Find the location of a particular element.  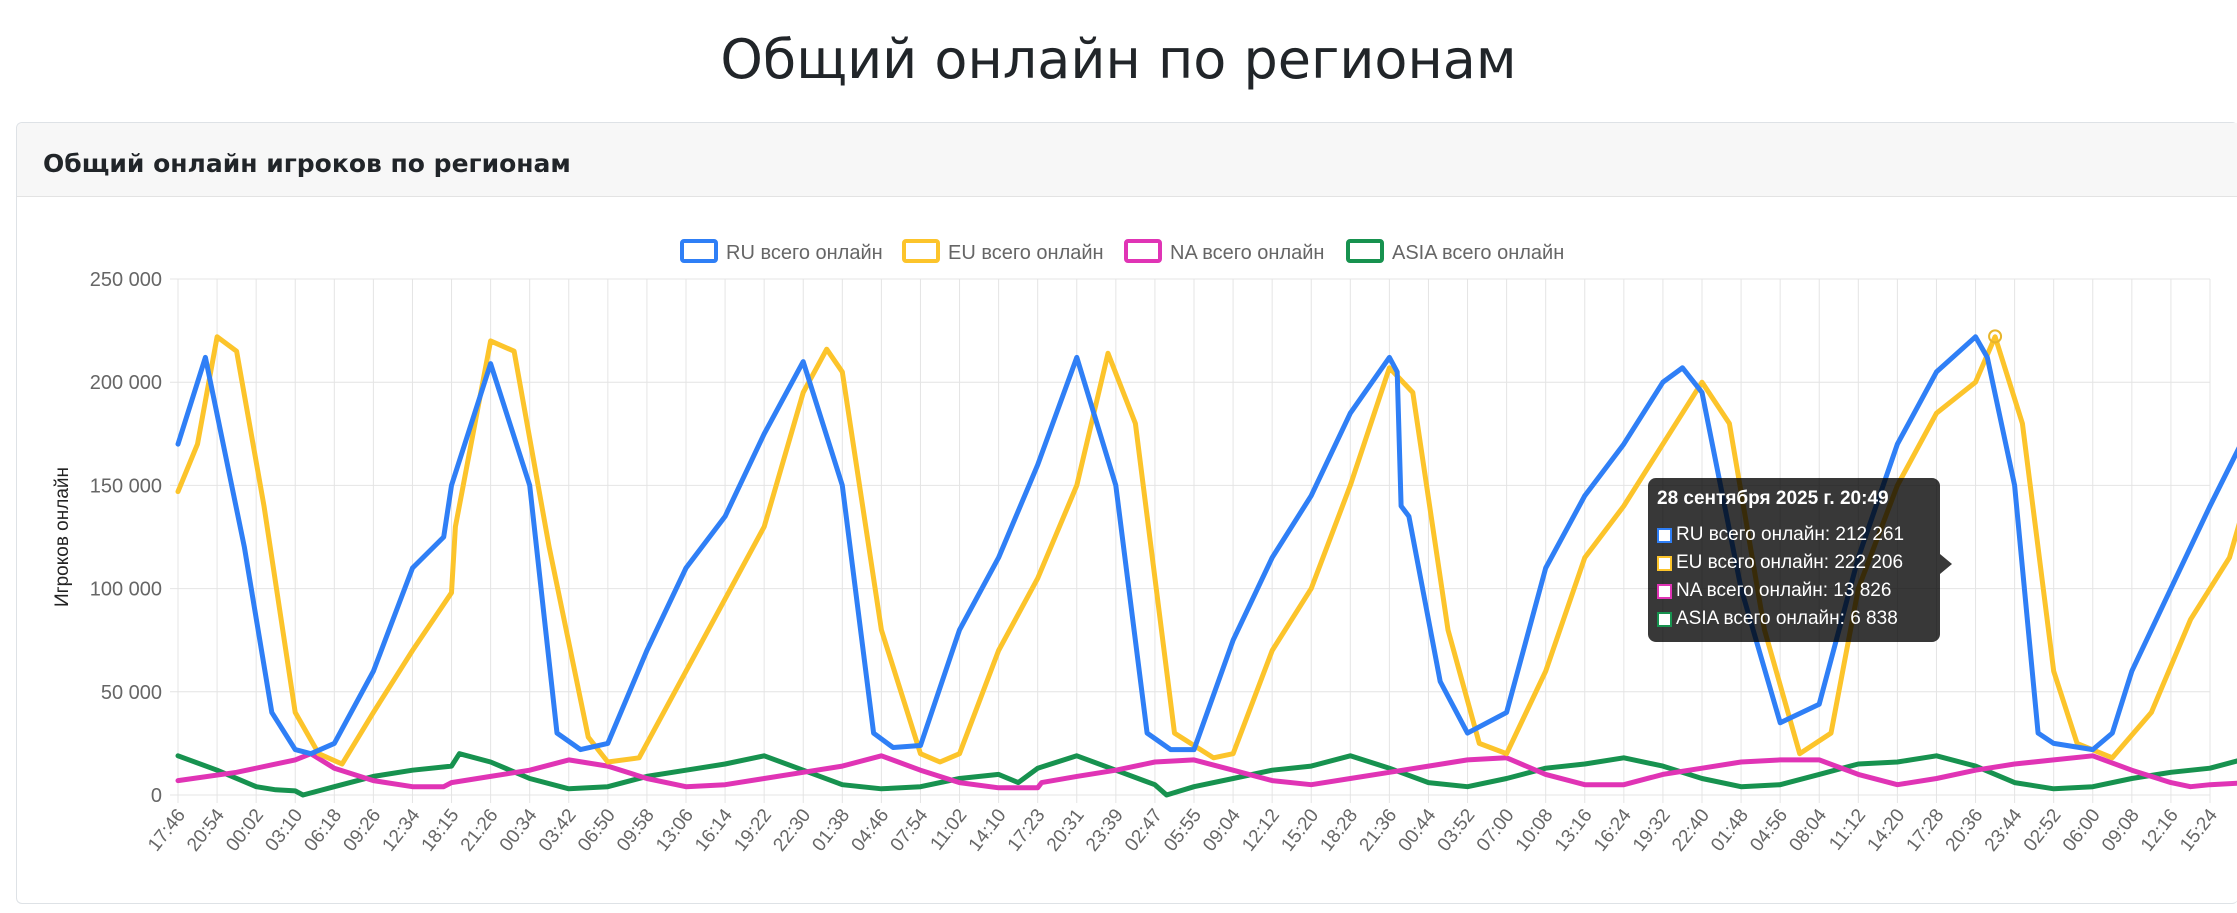

x-tick-label: 03:10 is located at coordinates (284, 830).